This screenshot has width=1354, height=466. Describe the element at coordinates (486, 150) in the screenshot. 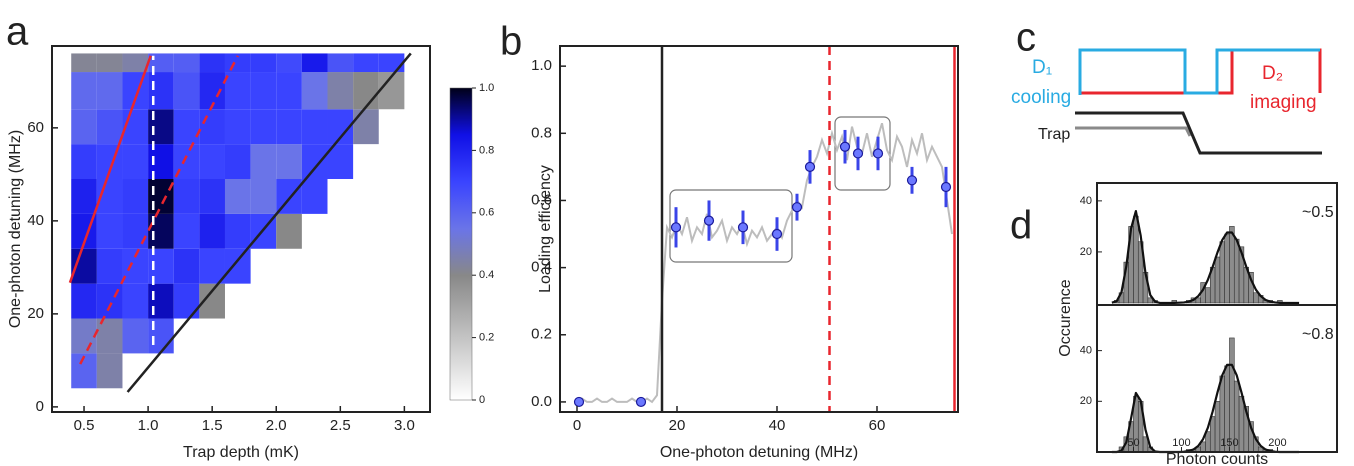

I see `colorbar-tick-label: 0.8` at that location.